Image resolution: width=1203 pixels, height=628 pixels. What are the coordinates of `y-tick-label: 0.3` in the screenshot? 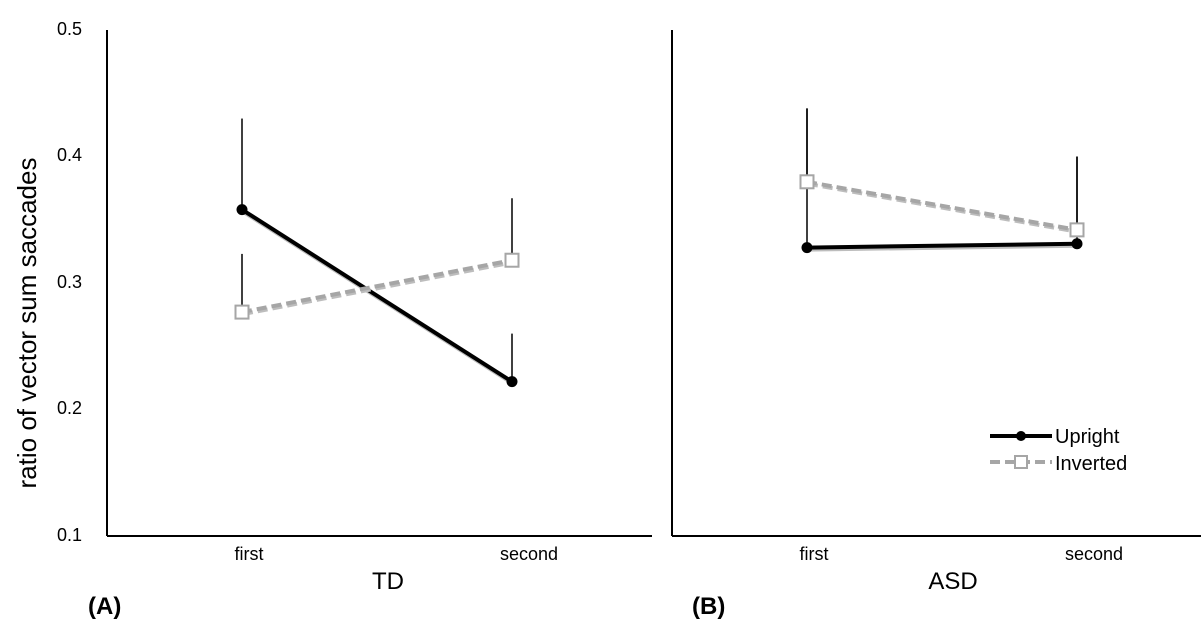 It's located at (69, 282).